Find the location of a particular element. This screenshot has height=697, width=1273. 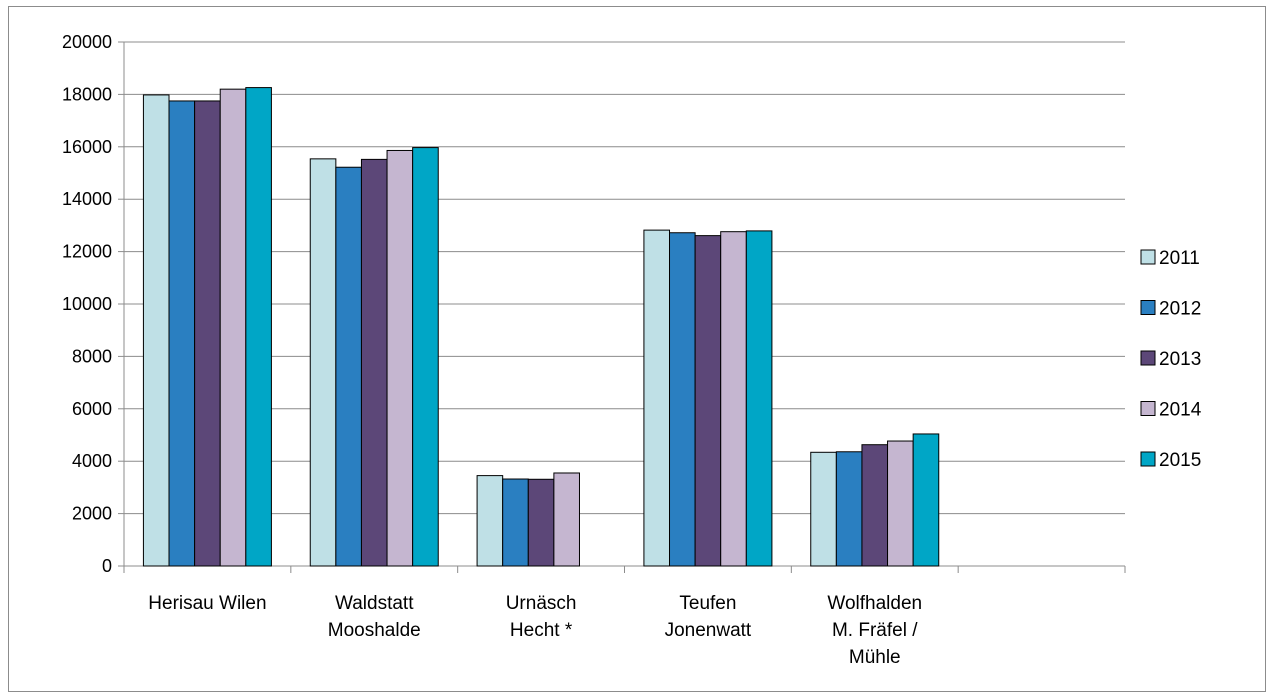

legend-swatch-2014 is located at coordinates (1148, 408).